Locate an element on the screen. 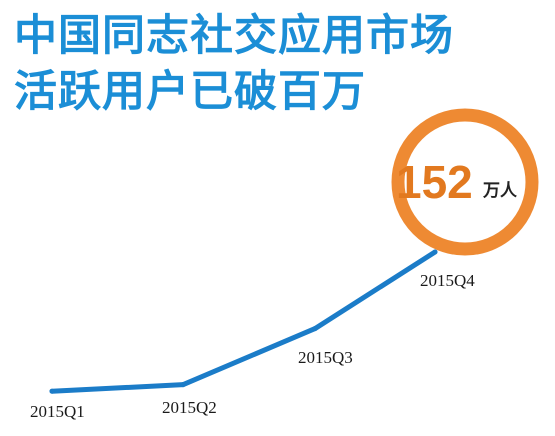 Image resolution: width=555 pixels, height=436 pixels. data-point-2015Q4 is located at coordinates (435, 252).